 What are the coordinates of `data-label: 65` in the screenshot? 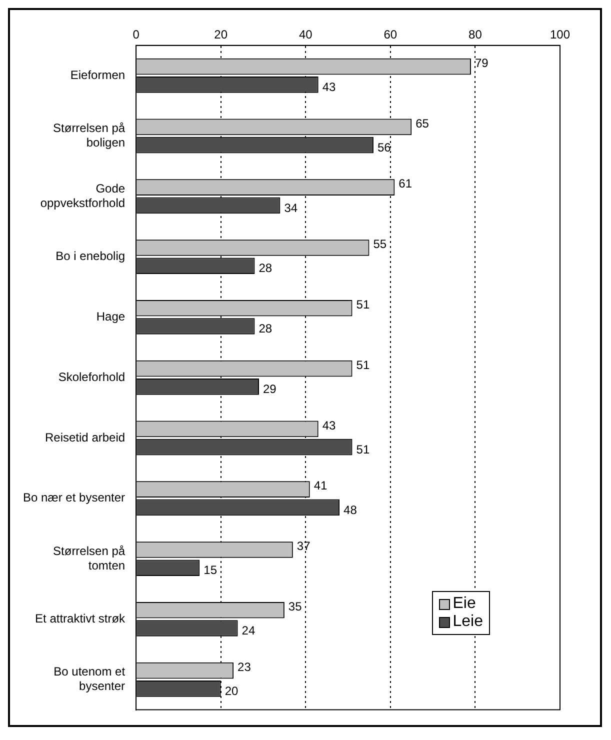 It's located at (423, 123).